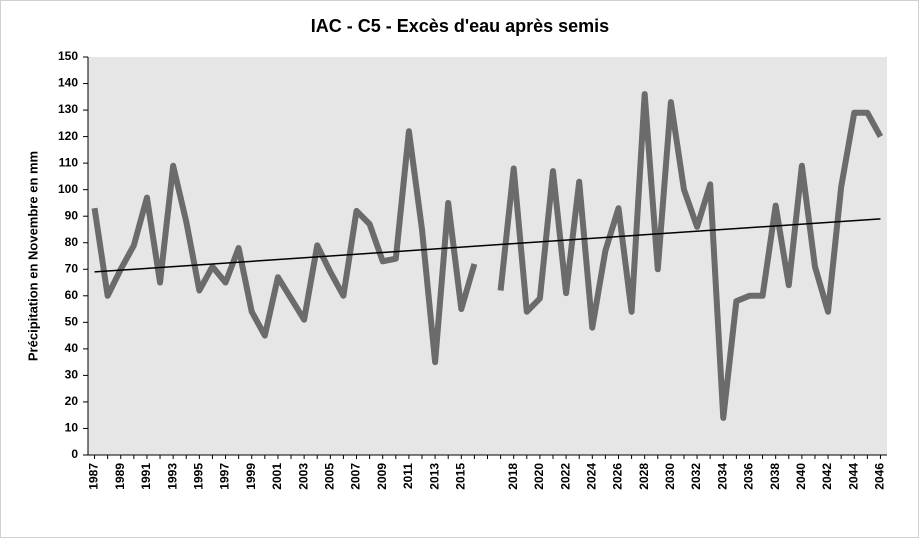 This screenshot has width=920, height=539. What do you see at coordinates (565, 476) in the screenshot?
I see `x-tick-label: 2022` at bounding box center [565, 476].